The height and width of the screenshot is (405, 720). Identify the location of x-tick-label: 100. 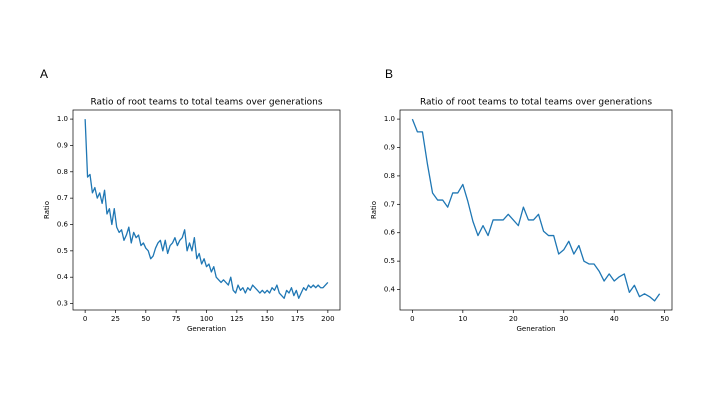
(206, 319).